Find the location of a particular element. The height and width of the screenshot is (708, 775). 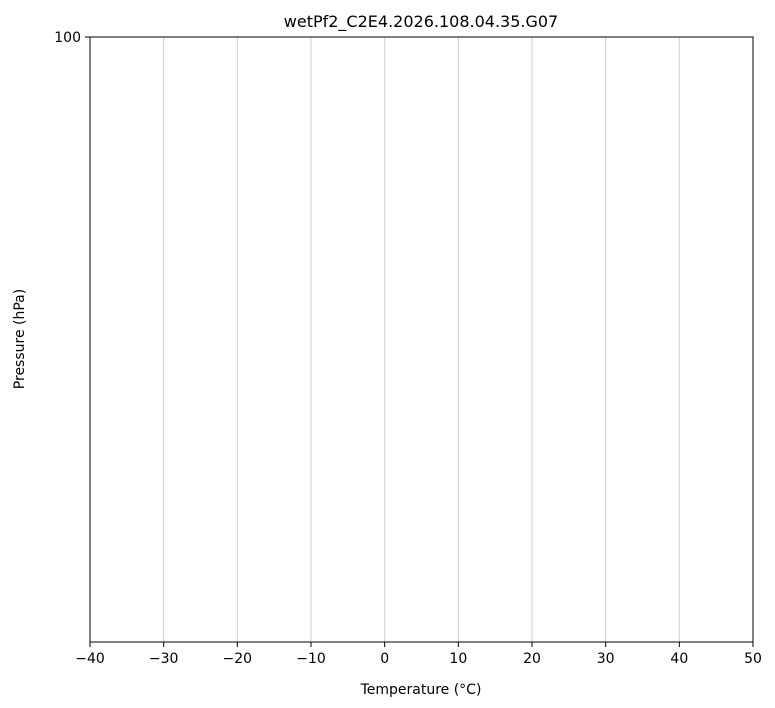

x-axis-title: Temperature (°C) is located at coordinates (421, 690).